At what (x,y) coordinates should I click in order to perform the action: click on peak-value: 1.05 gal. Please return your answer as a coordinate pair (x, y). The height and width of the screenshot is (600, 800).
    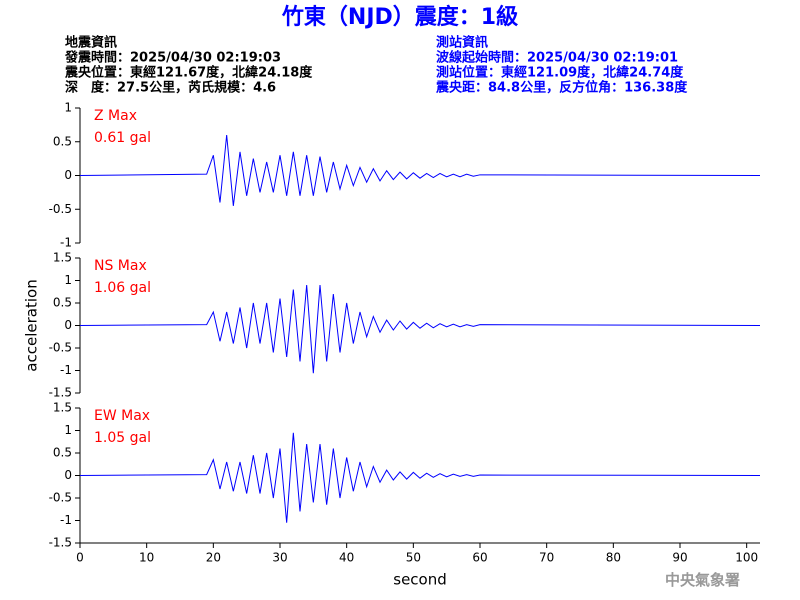
    Looking at the image, I should click on (122, 438).